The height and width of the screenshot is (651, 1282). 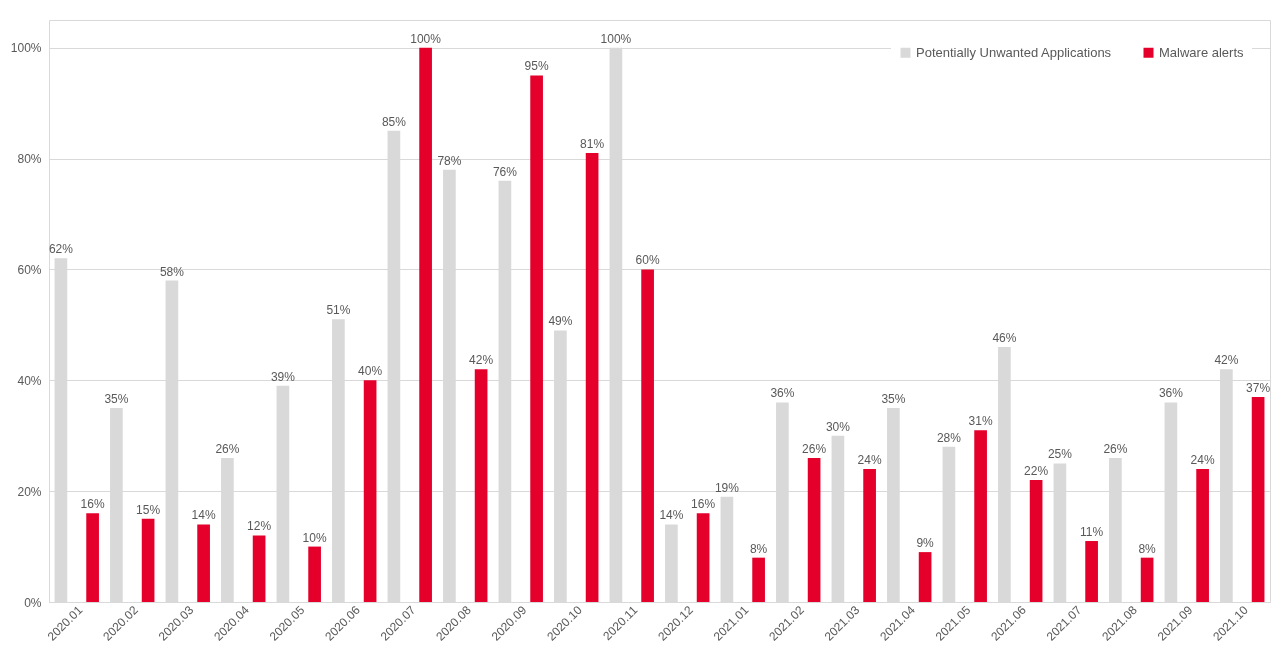 What do you see at coordinates (148, 509) in the screenshot?
I see `data-label: 15%` at bounding box center [148, 509].